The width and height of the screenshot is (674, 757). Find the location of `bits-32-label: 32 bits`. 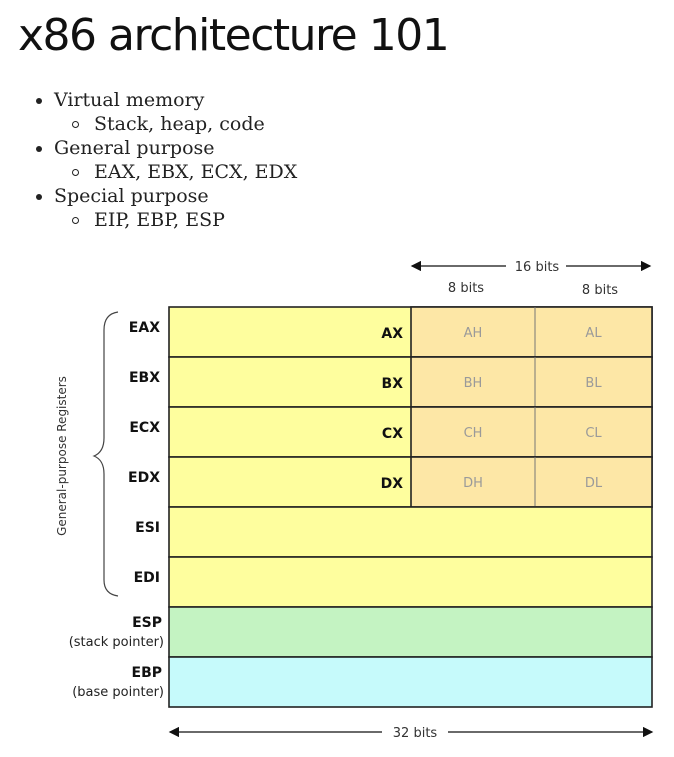

bits-32-label: 32 bits is located at coordinates (415, 733).